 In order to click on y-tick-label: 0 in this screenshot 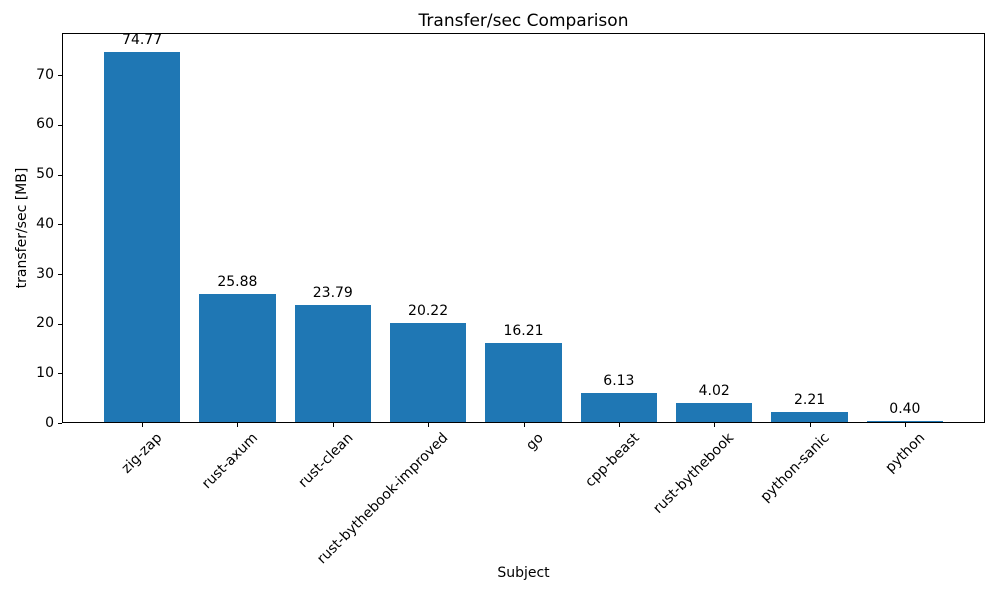, I will do `click(49, 422)`.